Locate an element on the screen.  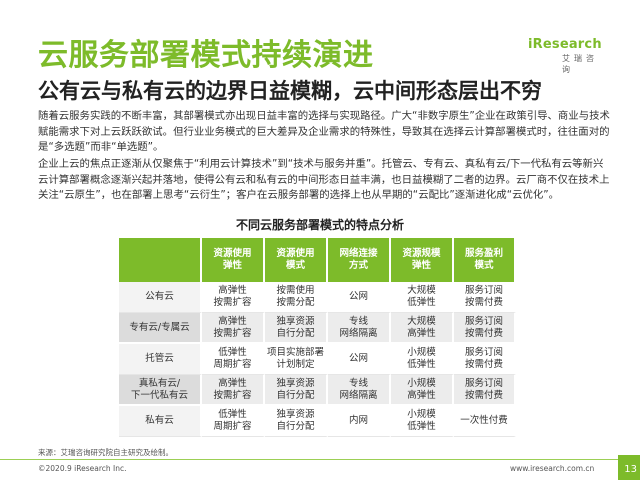
row-header: 真私有云/下一代私有云 is located at coordinates (160, 390).